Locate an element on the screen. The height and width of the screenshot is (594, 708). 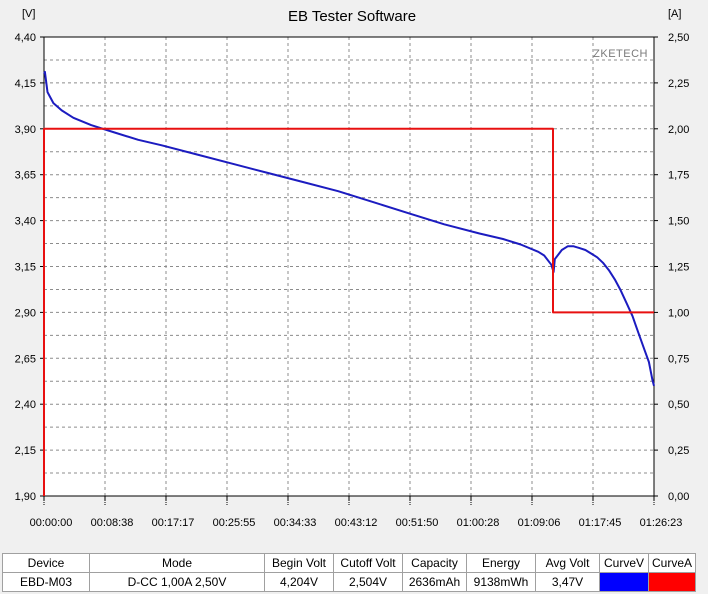
right-axis-unit: [A] is located at coordinates (674, 14).